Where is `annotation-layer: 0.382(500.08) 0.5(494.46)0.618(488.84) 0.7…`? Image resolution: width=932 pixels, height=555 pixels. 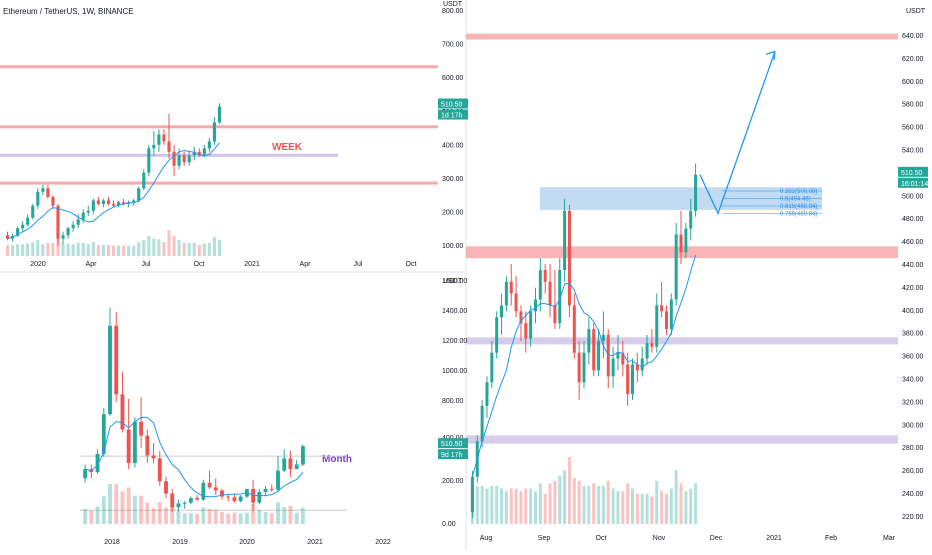
annotation-layer: 0.382(500.08) 0.5(494.46)0.618(488.84) 0.7… is located at coordinates (760, 134).